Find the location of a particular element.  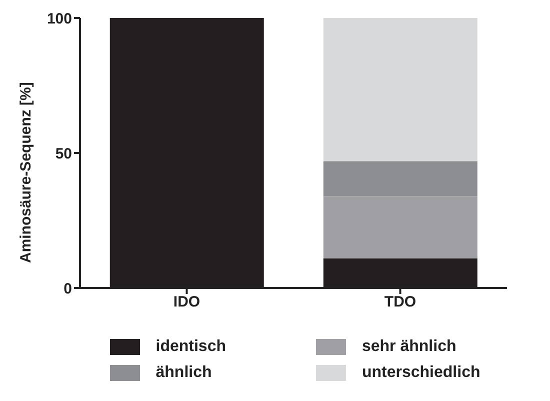

legend-label: unterschiedlich is located at coordinates (421, 373).